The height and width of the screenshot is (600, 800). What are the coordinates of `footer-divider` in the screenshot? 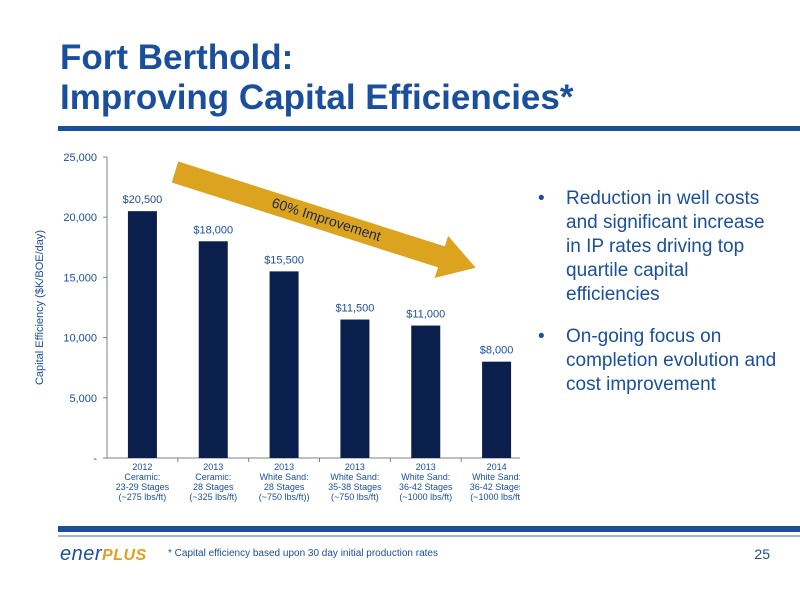 It's located at (429, 529).